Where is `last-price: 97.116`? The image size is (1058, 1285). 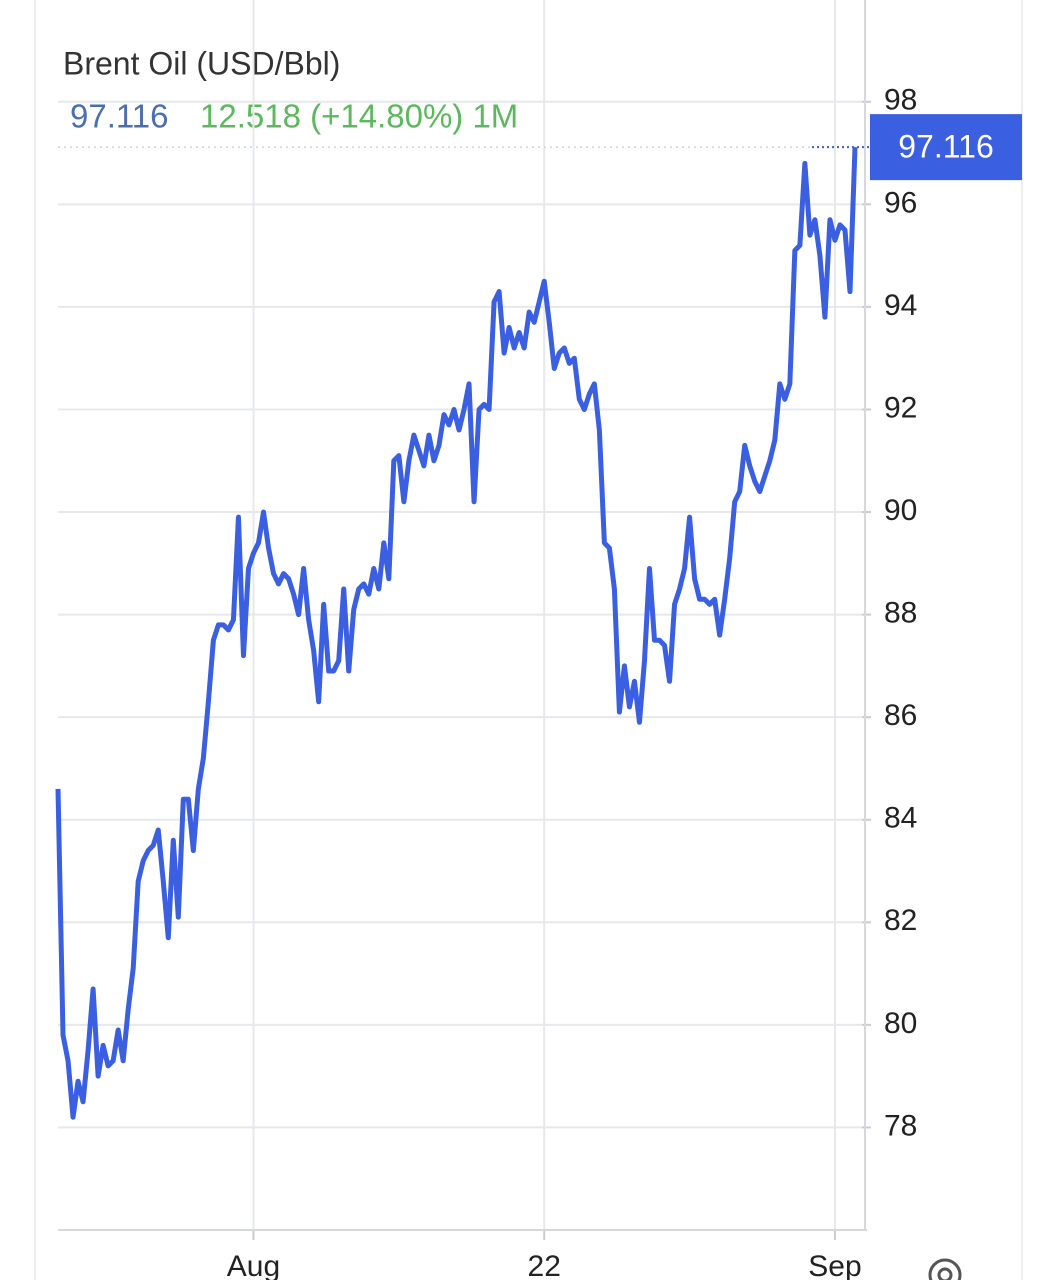
last-price: 97.116 is located at coordinates (119, 116).